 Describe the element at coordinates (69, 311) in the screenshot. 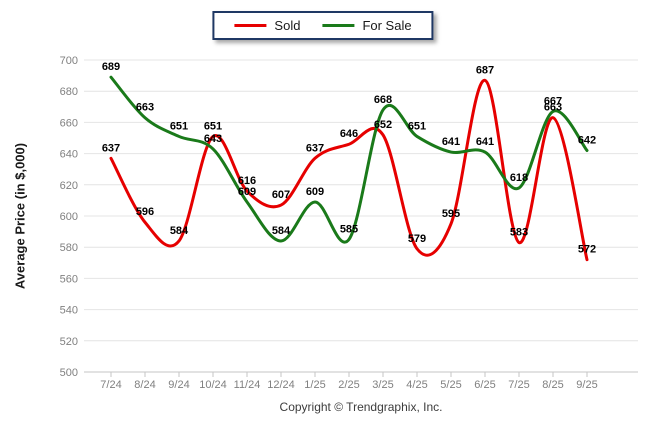

I see `y-tick-label: 540` at that location.